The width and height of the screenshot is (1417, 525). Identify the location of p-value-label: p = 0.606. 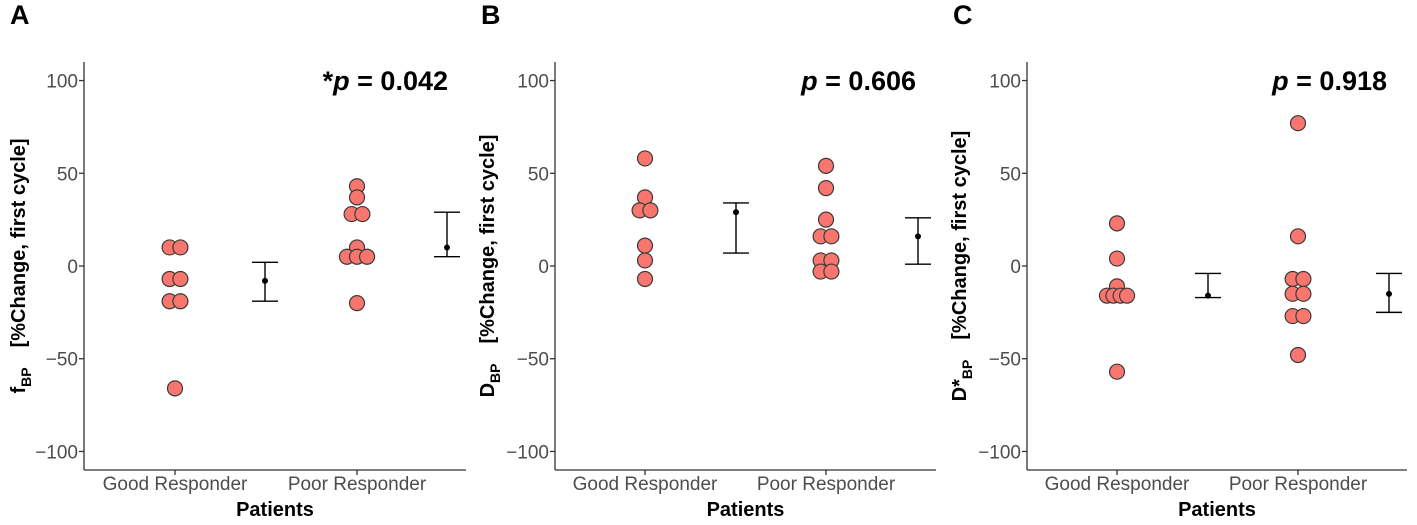
(858, 81).